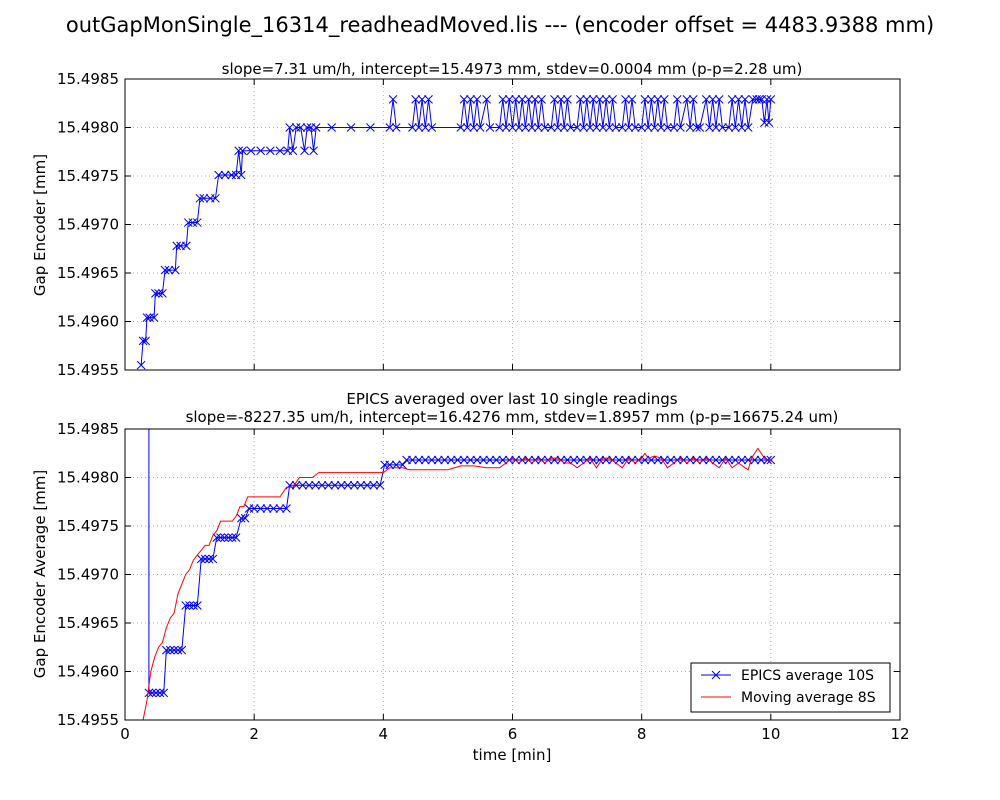 The height and width of the screenshot is (800, 1000). What do you see at coordinates (770, 734) in the screenshot?
I see `x-tick-label: 10` at bounding box center [770, 734].